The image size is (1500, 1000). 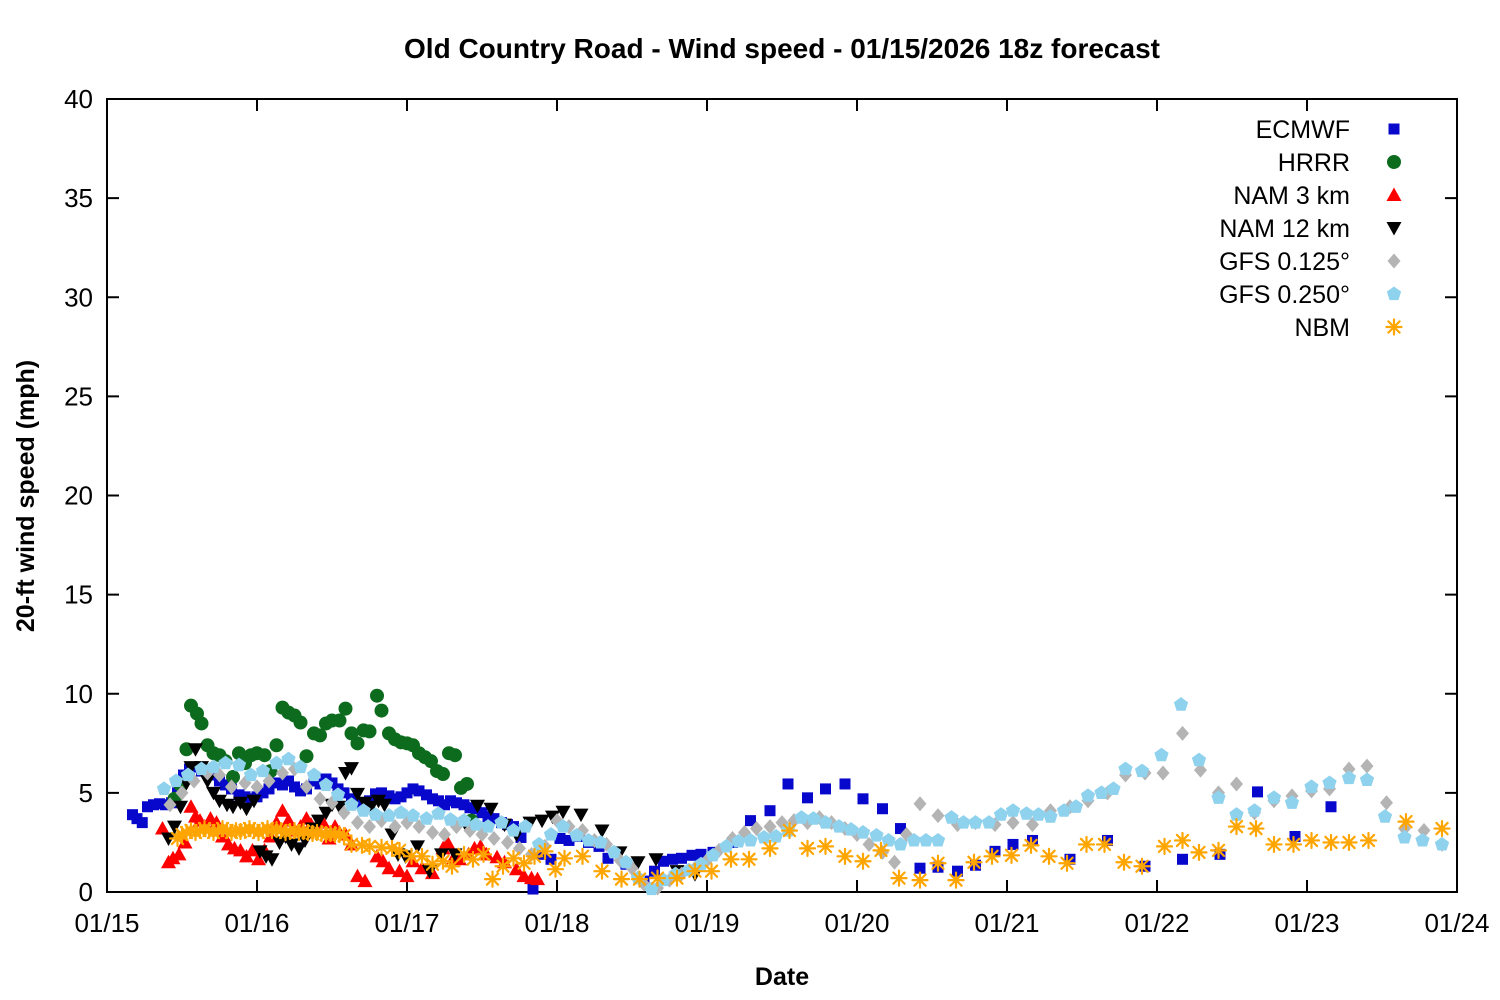 What do you see at coordinates (78, 99) in the screenshot?
I see `y-tick-label: 40` at bounding box center [78, 99].